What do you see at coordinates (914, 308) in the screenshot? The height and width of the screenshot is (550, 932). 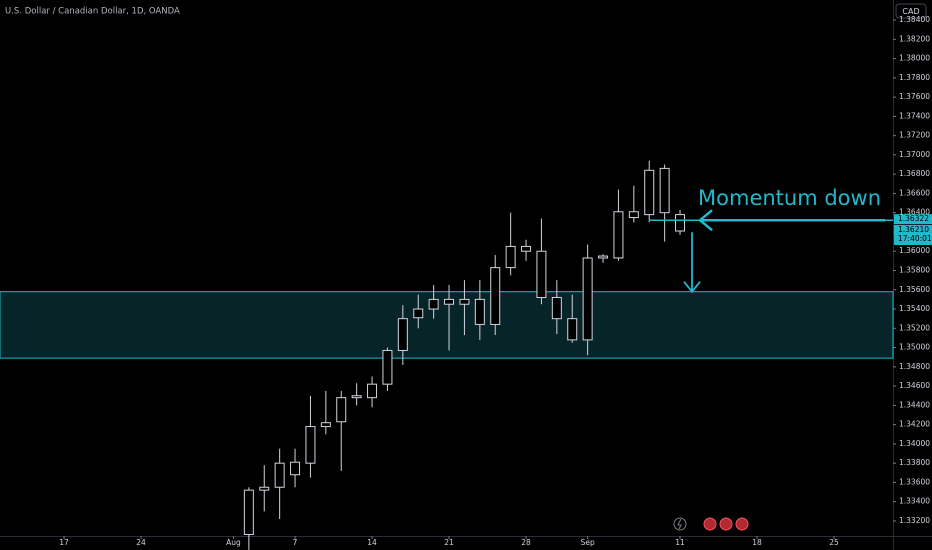 I see `y-tick-label: 1.35400` at bounding box center [914, 308].